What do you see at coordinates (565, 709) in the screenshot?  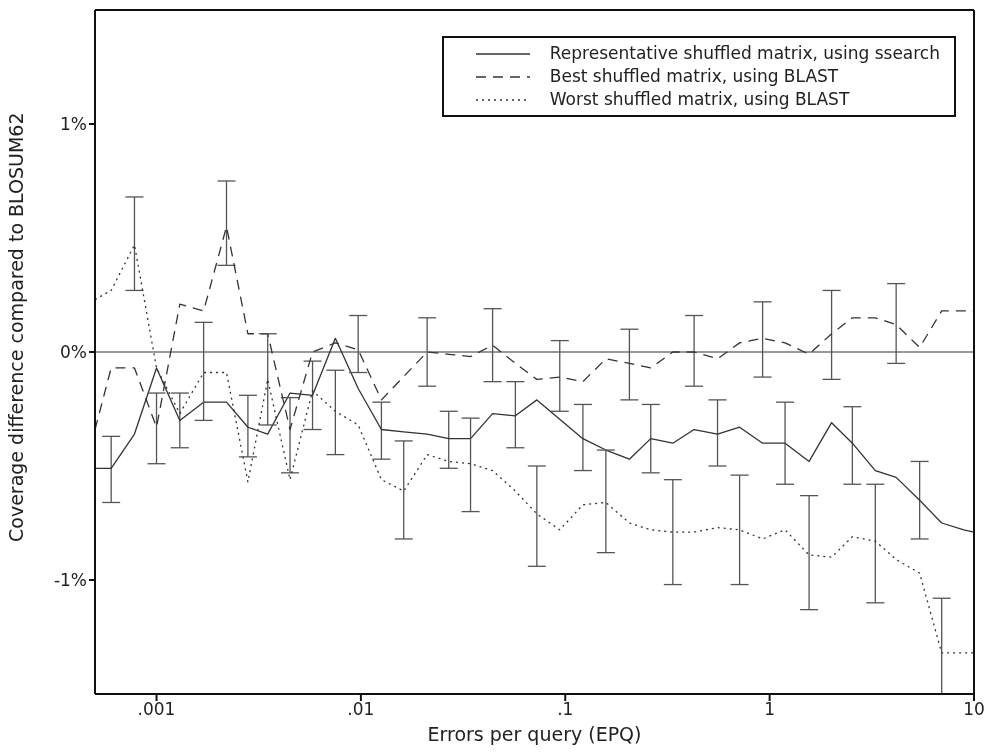 I see `x-tick-label: .1` at bounding box center [565, 709].